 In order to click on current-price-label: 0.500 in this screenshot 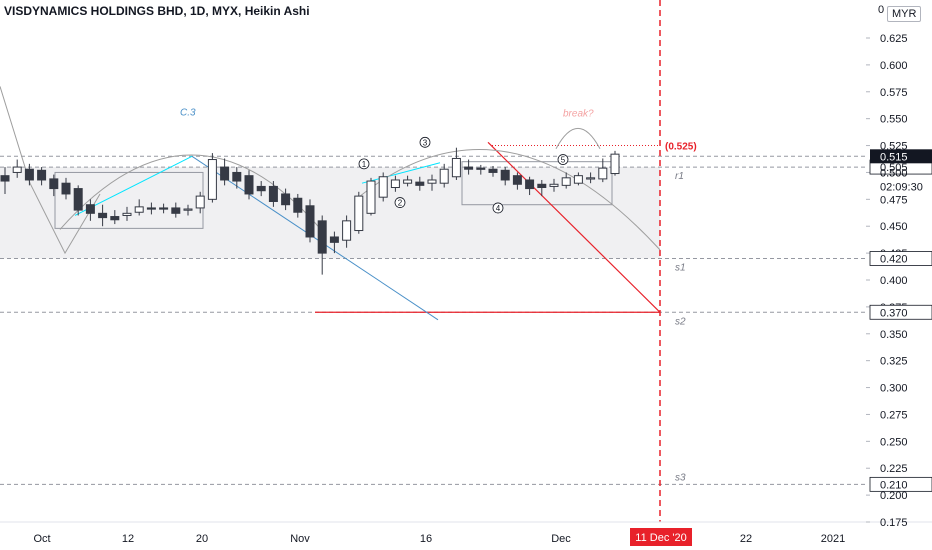, I will do `click(894, 173)`.